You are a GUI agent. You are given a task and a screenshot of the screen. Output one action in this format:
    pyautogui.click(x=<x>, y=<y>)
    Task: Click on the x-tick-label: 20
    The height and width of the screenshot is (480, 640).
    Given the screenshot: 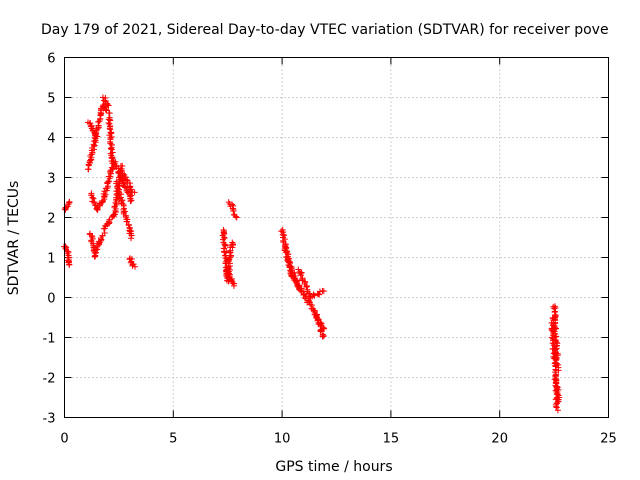 What is the action you would take?
    pyautogui.click(x=499, y=439)
    